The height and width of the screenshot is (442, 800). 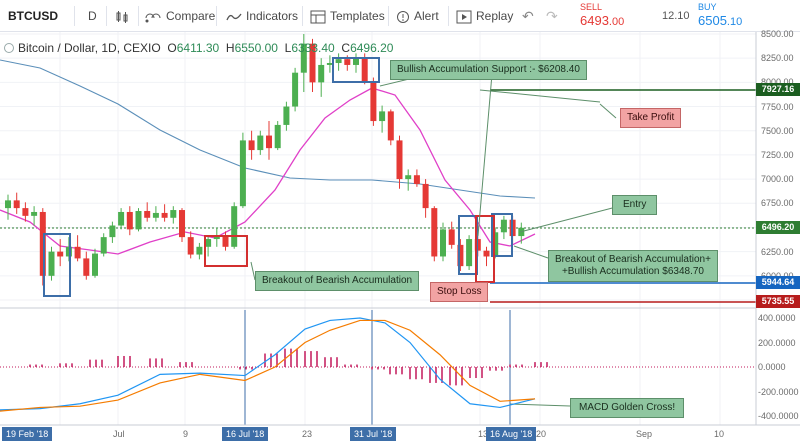 What do you see at coordinates (357, 16) in the screenshot?
I see `templates-label: Templates` at bounding box center [357, 16].